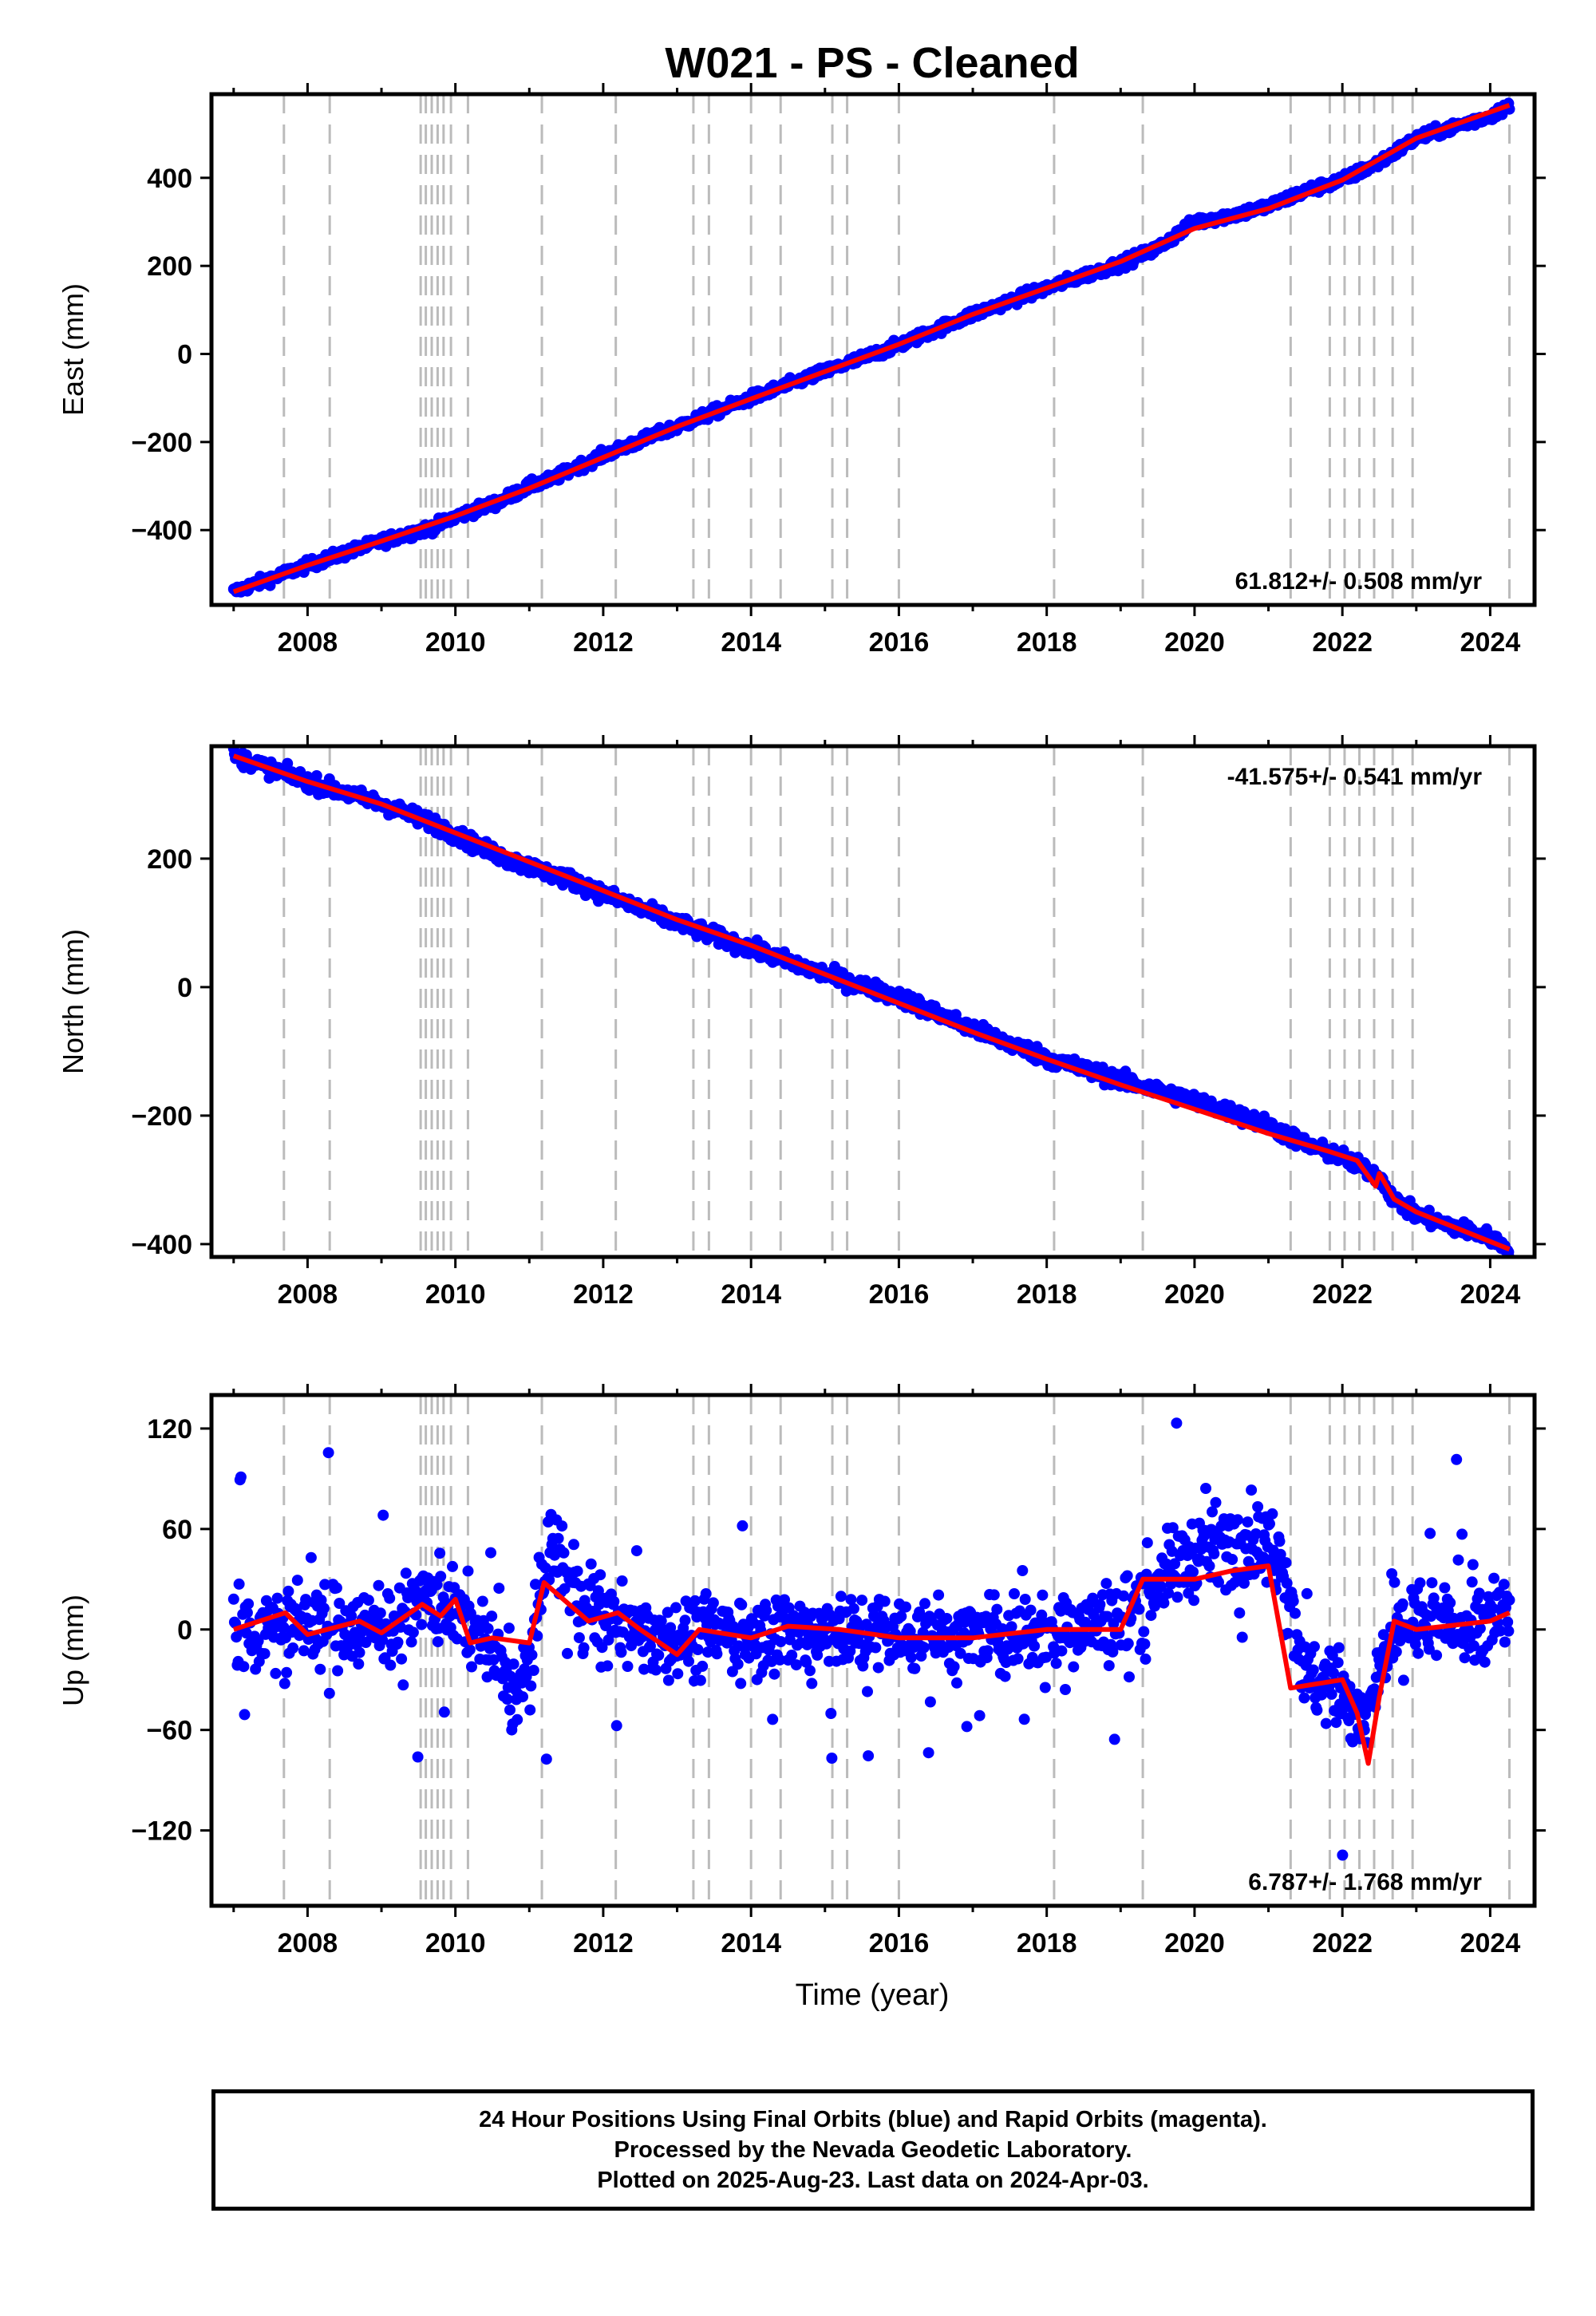 This screenshot has width=1596, height=2316. Describe the element at coordinates (184, 355) in the screenshot. I see `y-tick-label: 0` at that location.